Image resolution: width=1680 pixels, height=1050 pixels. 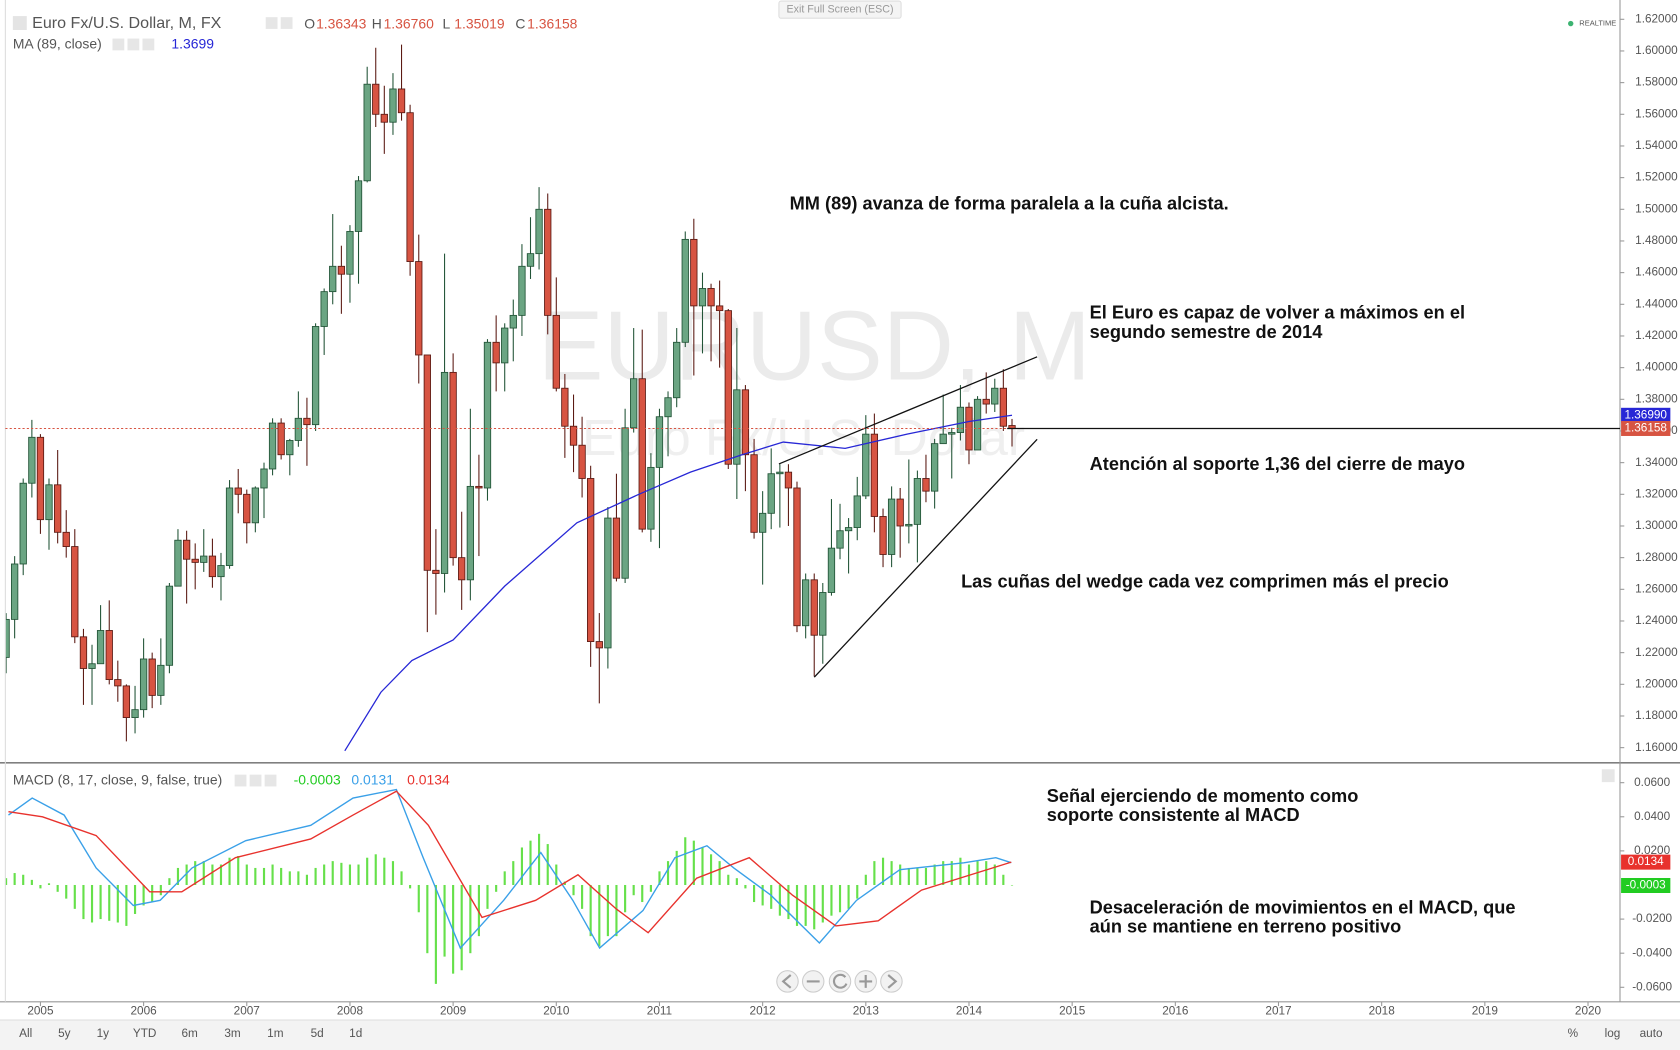 I want to click on y-tick-label: 1.22000, so click(x=1656, y=652).